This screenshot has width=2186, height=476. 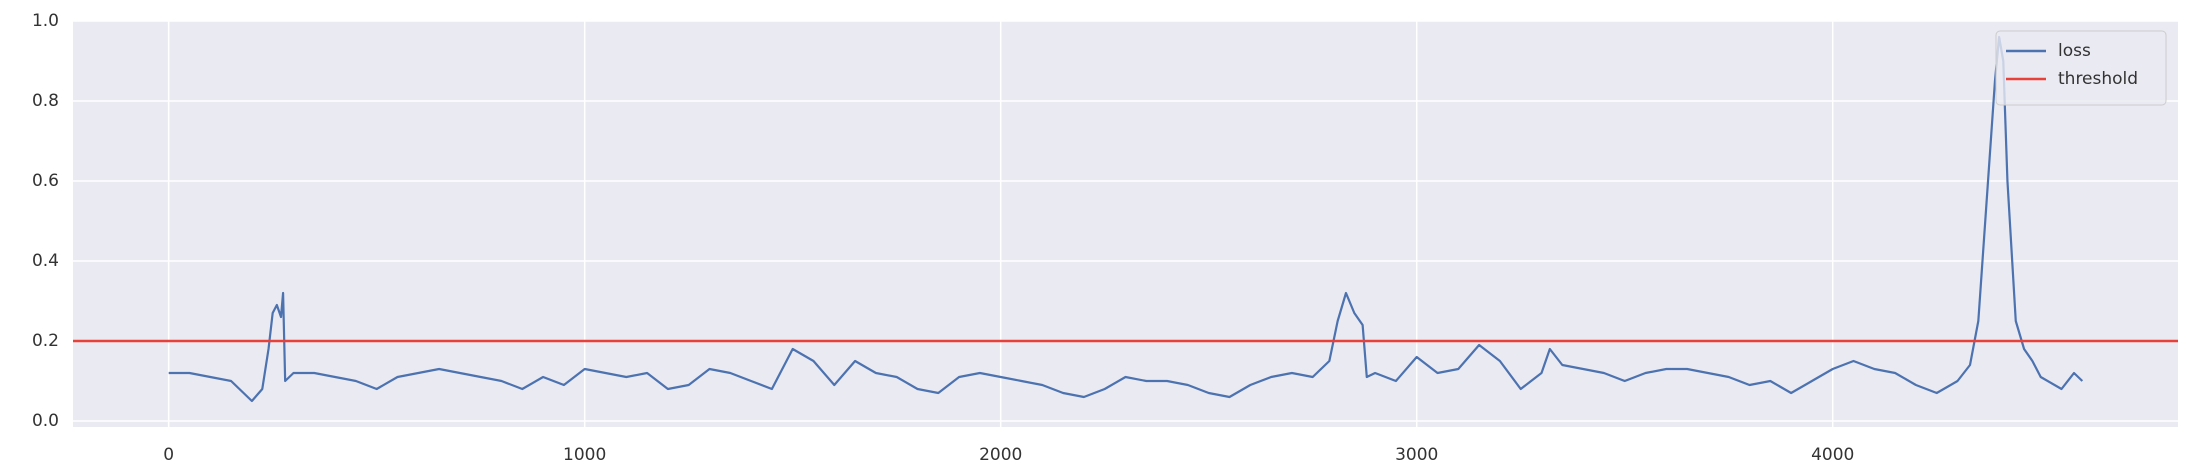 What do you see at coordinates (1000, 455) in the screenshot?
I see `x-tick-label: 2000` at bounding box center [1000, 455].